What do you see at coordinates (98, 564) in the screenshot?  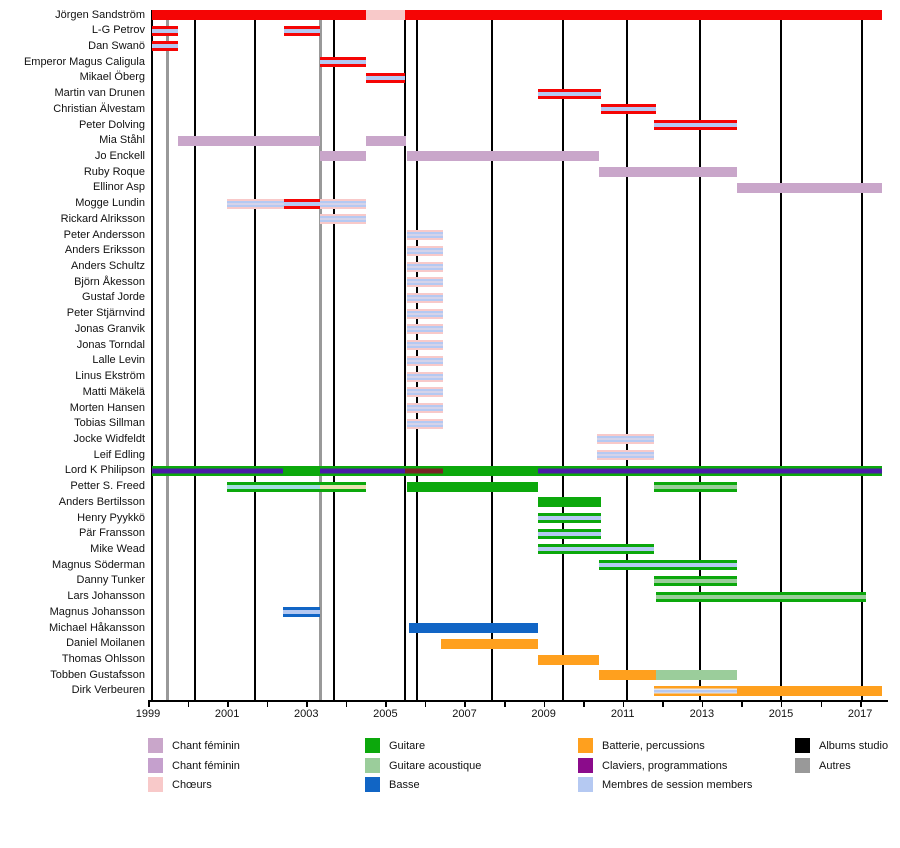 I see `member-label: Magnus Söderman` at bounding box center [98, 564].